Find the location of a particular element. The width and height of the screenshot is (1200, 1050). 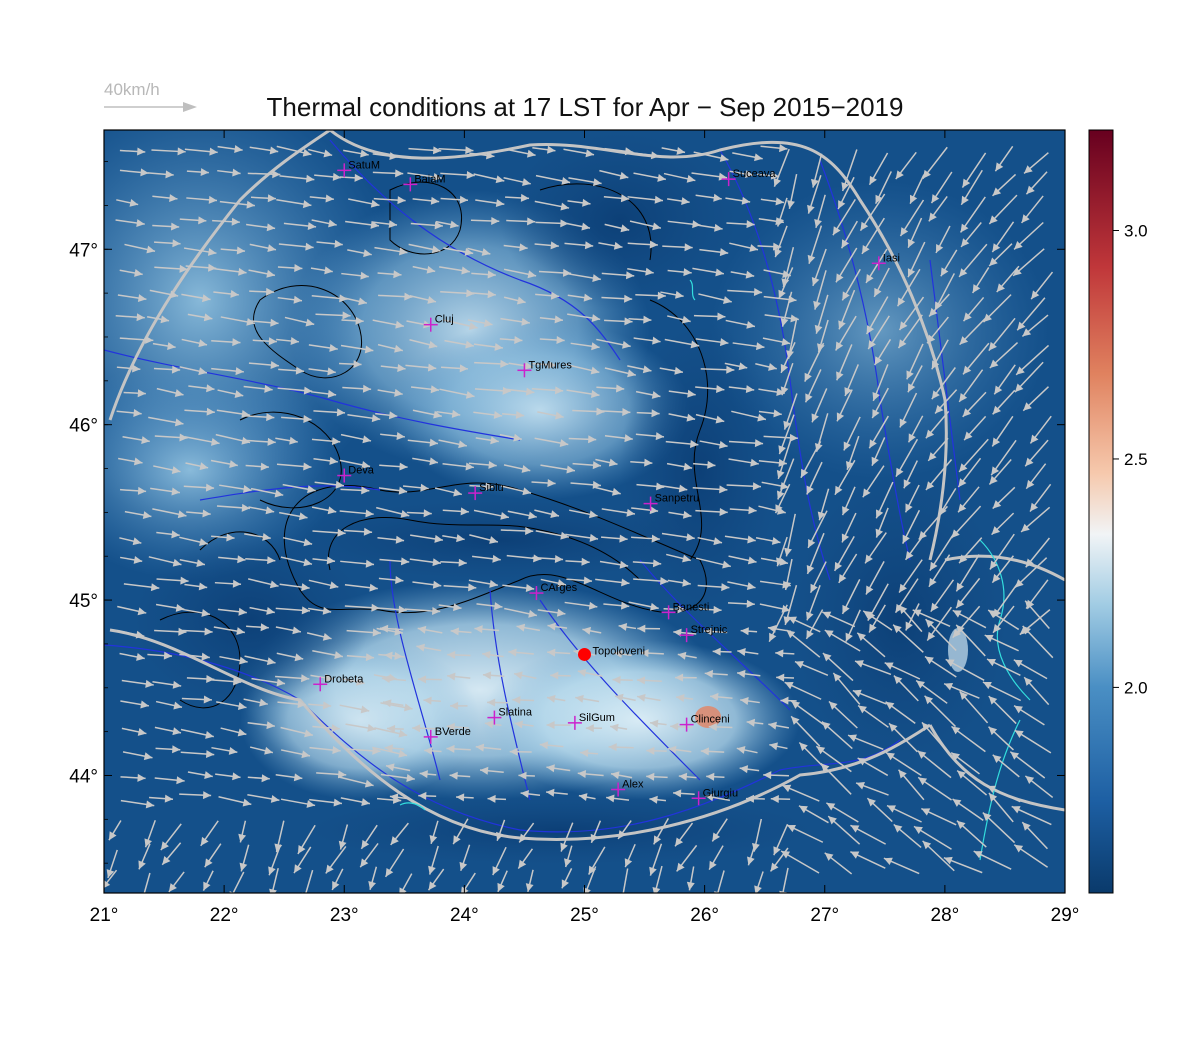

lon-tick-label: 23° is located at coordinates (344, 915).